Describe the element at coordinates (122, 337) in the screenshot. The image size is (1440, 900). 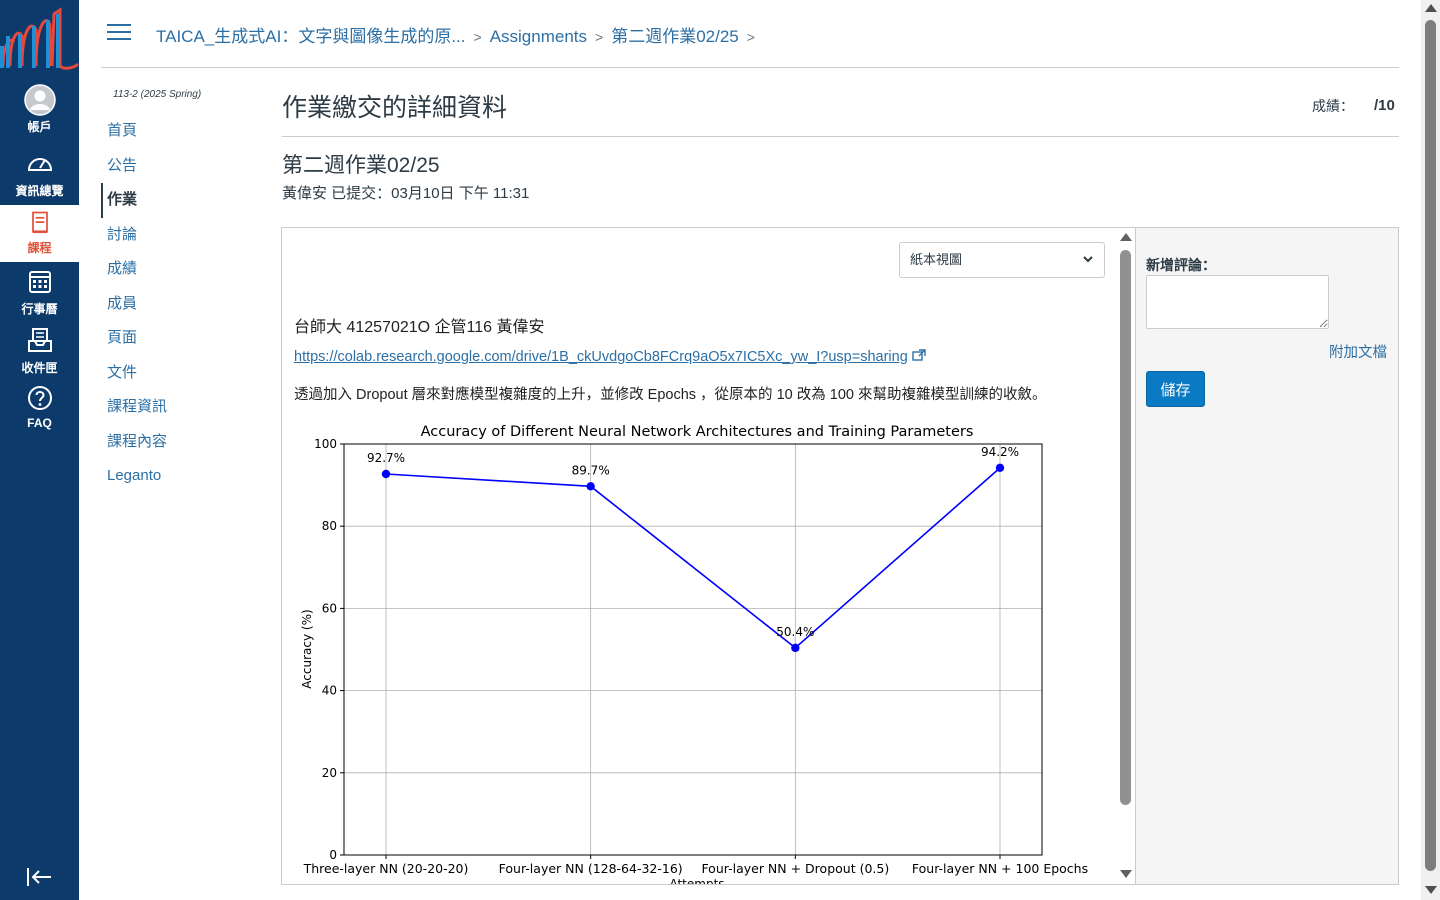
I see `course-nav-pages: 頁面` at that location.